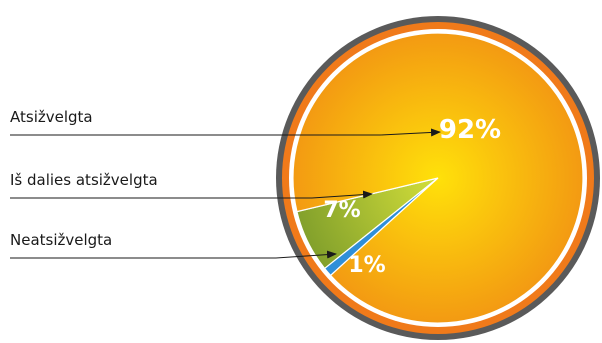 Image resolution: width=602 pixels, height=343 pixels. What do you see at coordinates (366, 265) in the screenshot?
I see `data-label-neatsizvelgta: 1%` at bounding box center [366, 265].